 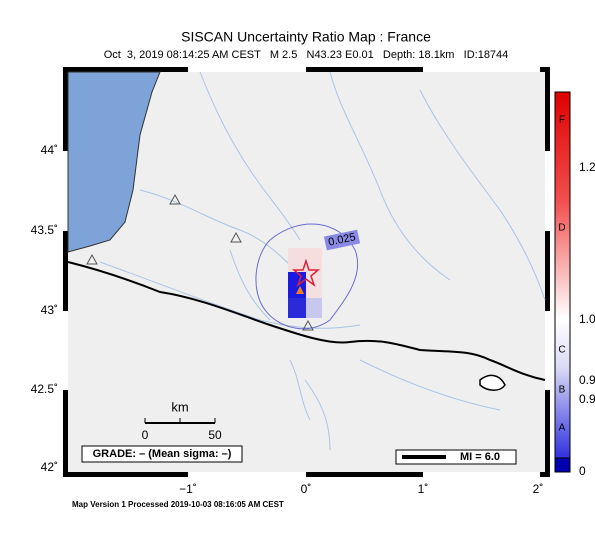 I want to click on colorbar-label: 0, so click(x=582, y=471).